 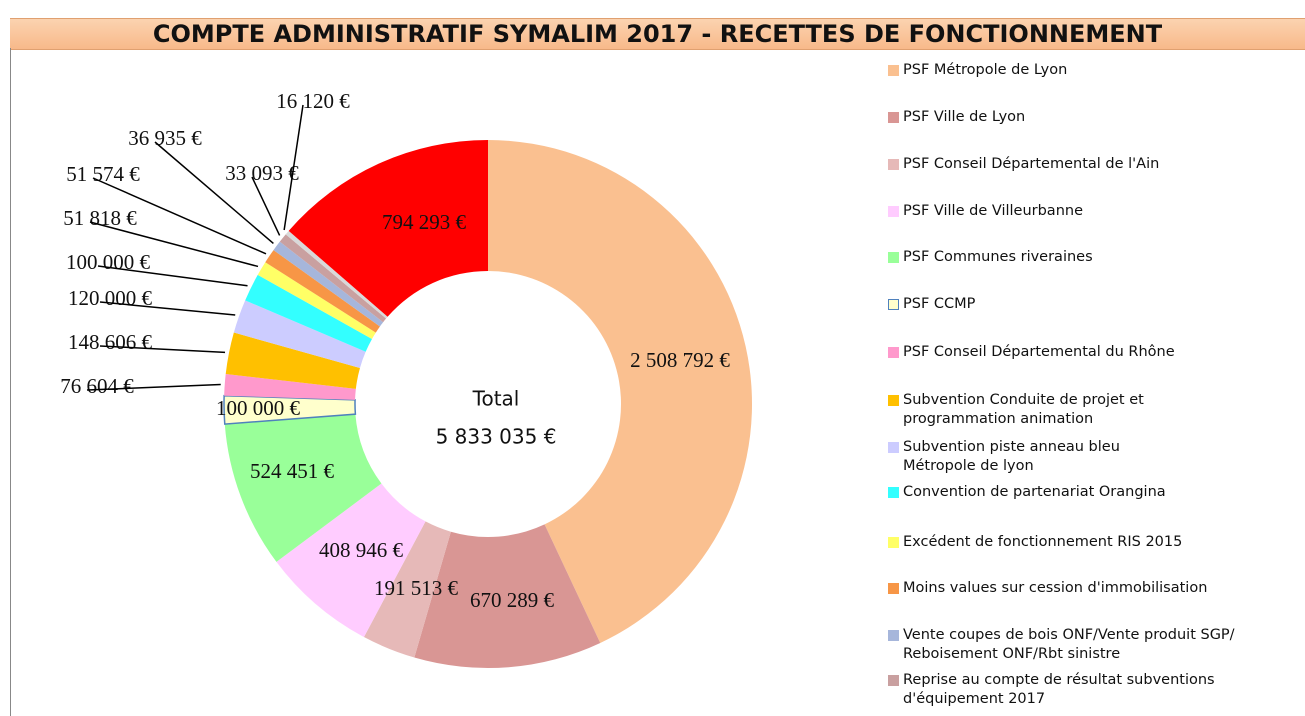 What do you see at coordinates (1043, 542) in the screenshot?
I see `legend-label: Excédent de fonctionnement RIS 2015` at bounding box center [1043, 542].